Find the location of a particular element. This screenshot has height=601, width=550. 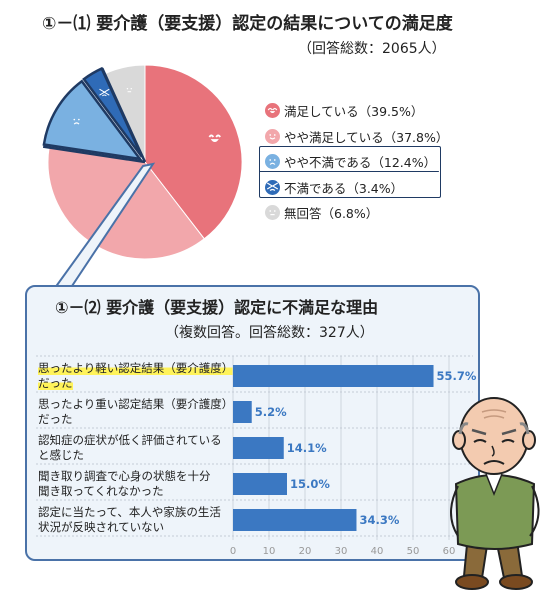

neutral-face-icon is located at coordinates (272, 212).